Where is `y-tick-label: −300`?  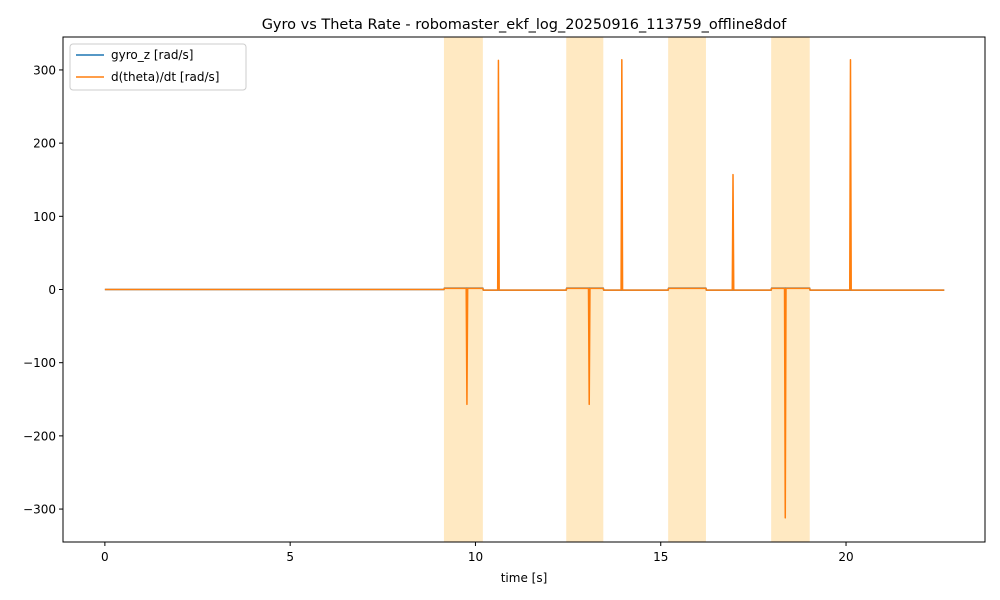
y-tick-label: −300 is located at coordinates (39, 510).